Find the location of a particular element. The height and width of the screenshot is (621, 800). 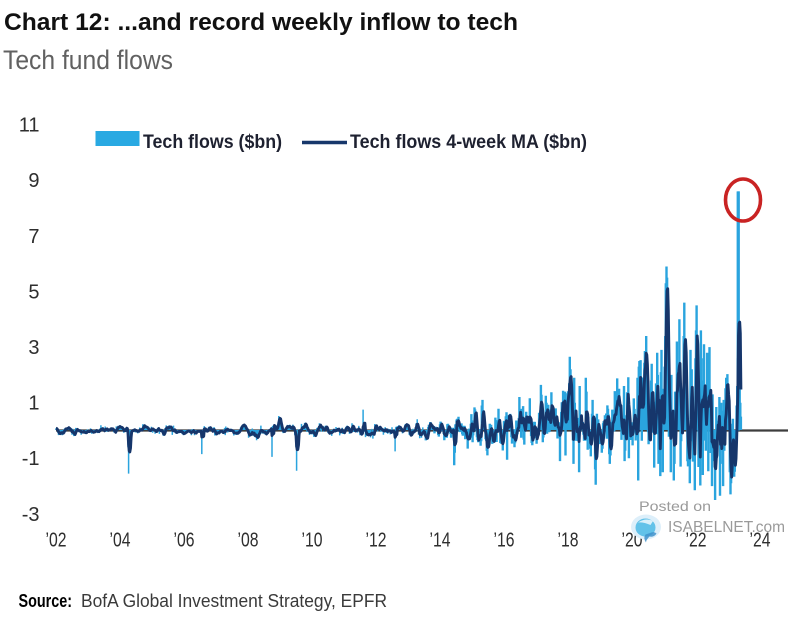

svg-text: ’18 is located at coordinates (568, 541).